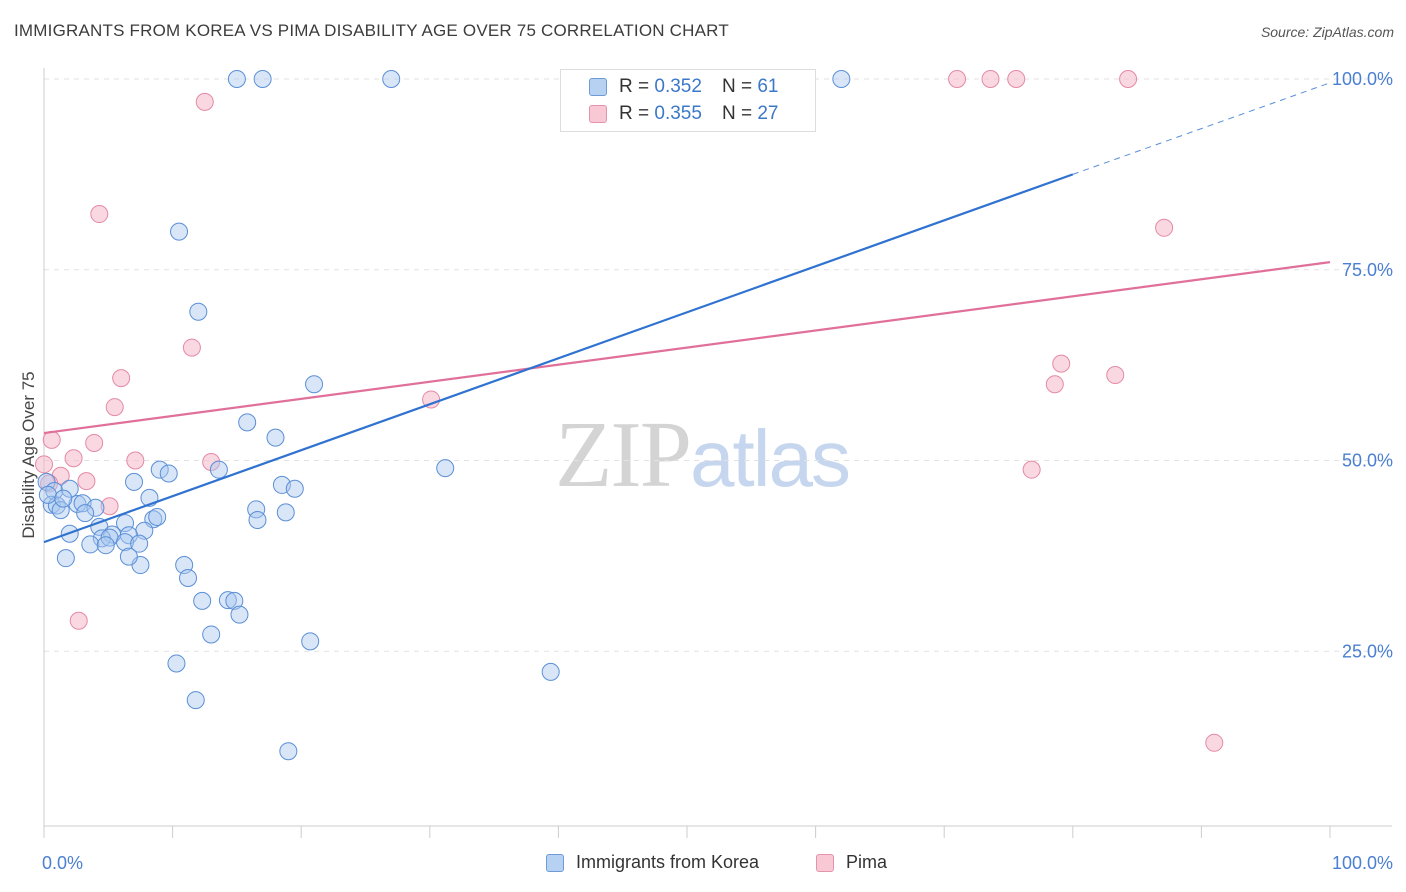 The width and height of the screenshot is (1406, 892). I want to click on korea-swatch, so click(598, 87).